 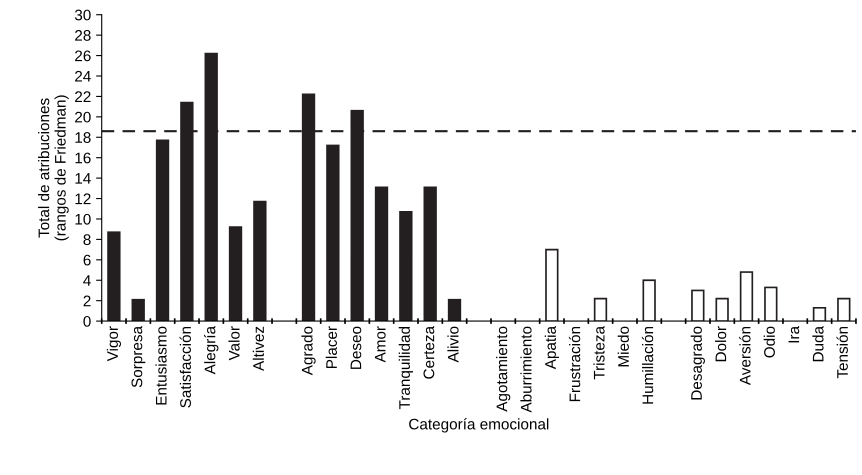 I want to click on x-tick-label: Valor, so click(x=234, y=343).